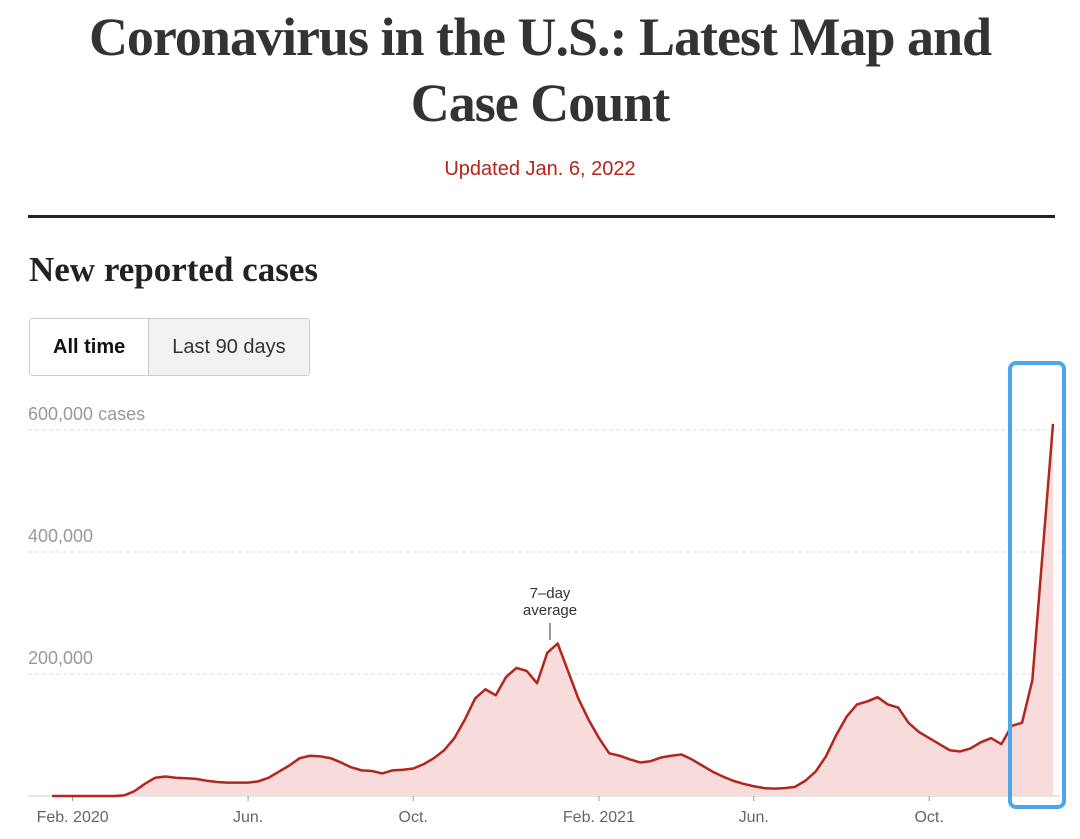 The height and width of the screenshot is (839, 1080). Describe the element at coordinates (540, 169) in the screenshot. I see `updated-date: Updated Jan. 6, 2022` at that location.